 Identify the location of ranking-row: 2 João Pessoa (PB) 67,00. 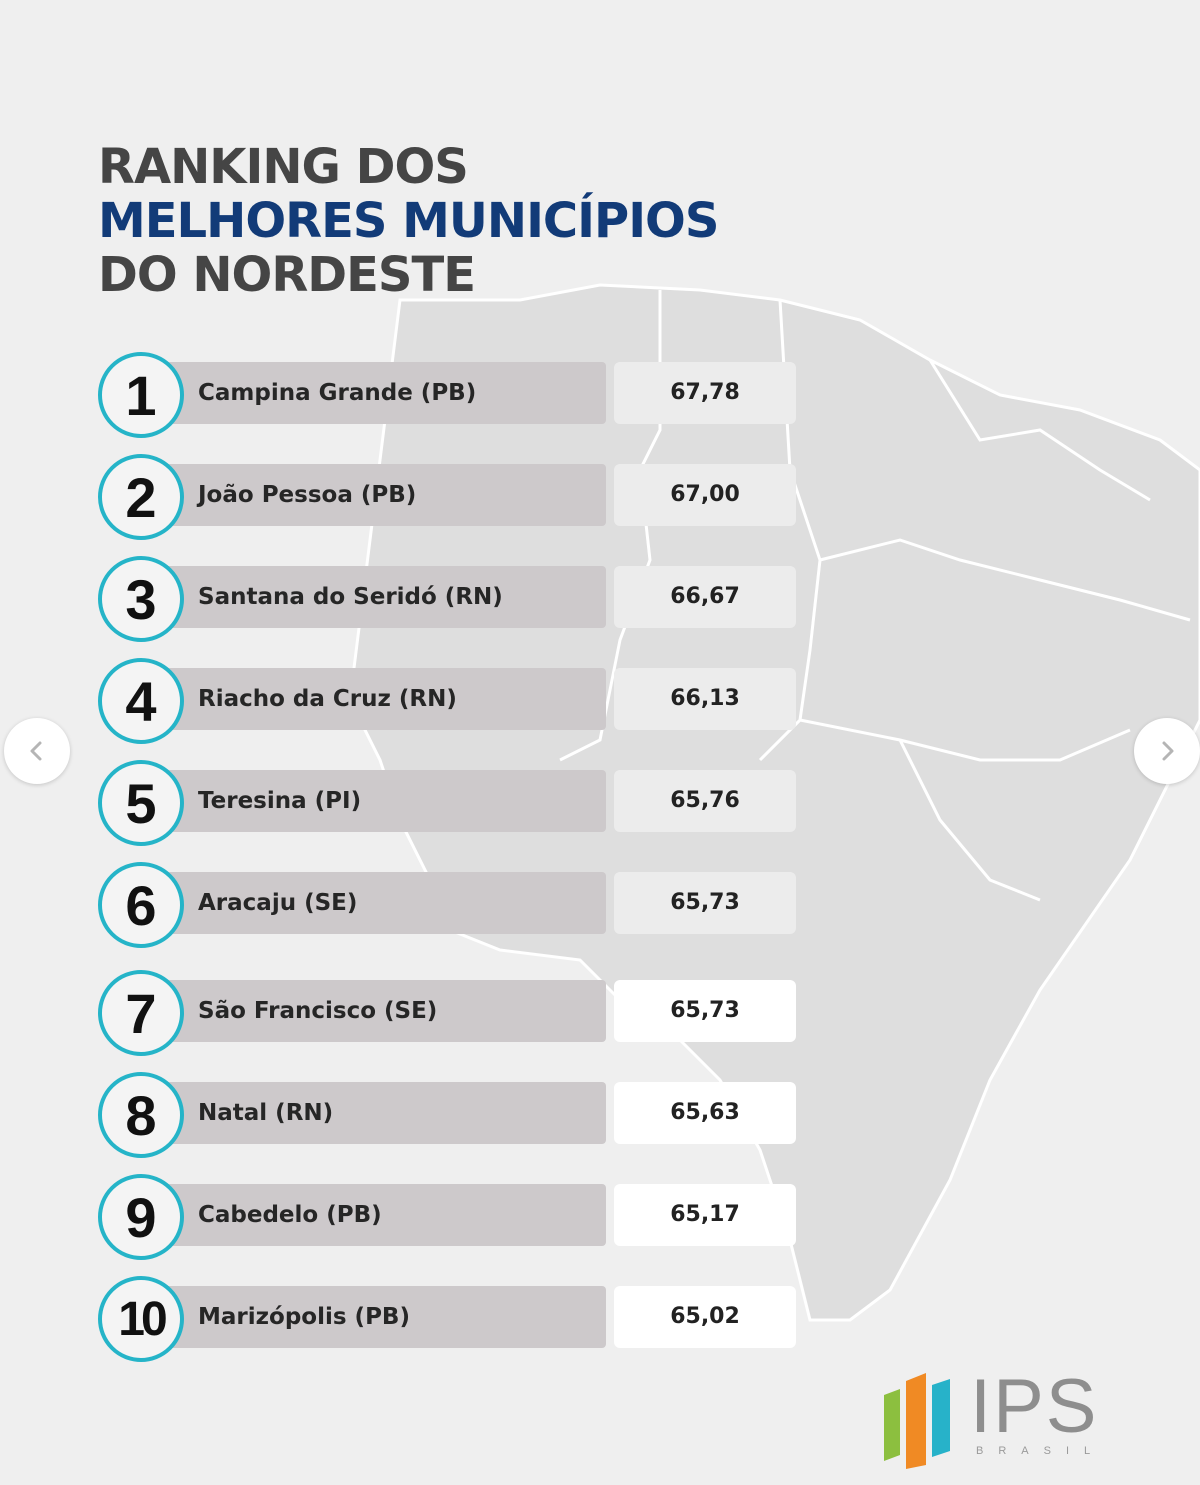
(448, 498).